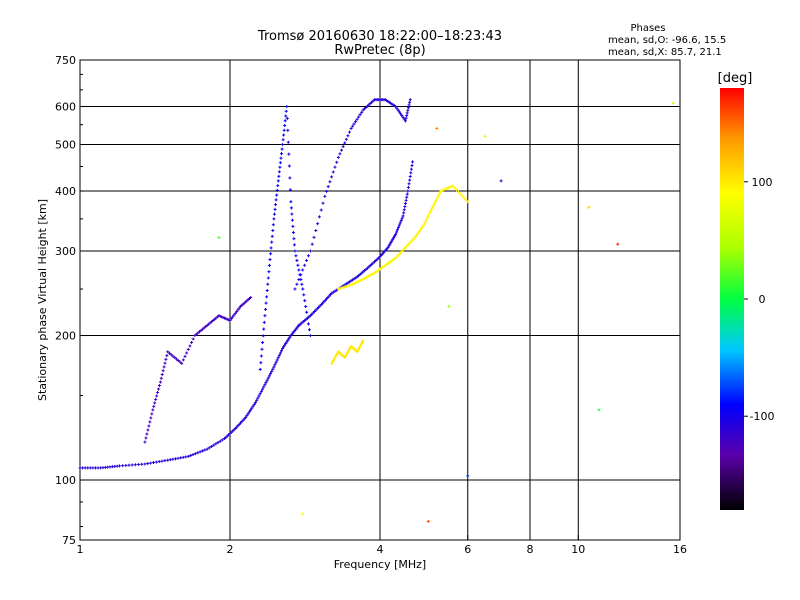  What do you see at coordinates (65, 60) in the screenshot?
I see `y-tick-label: 750` at bounding box center [65, 60].